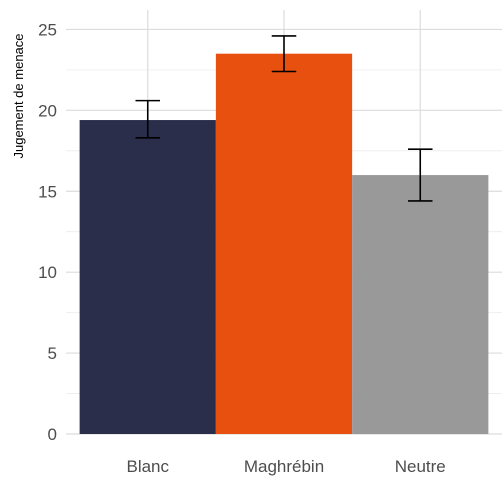  I want to click on y-tick-label: 10, so click(47, 272).